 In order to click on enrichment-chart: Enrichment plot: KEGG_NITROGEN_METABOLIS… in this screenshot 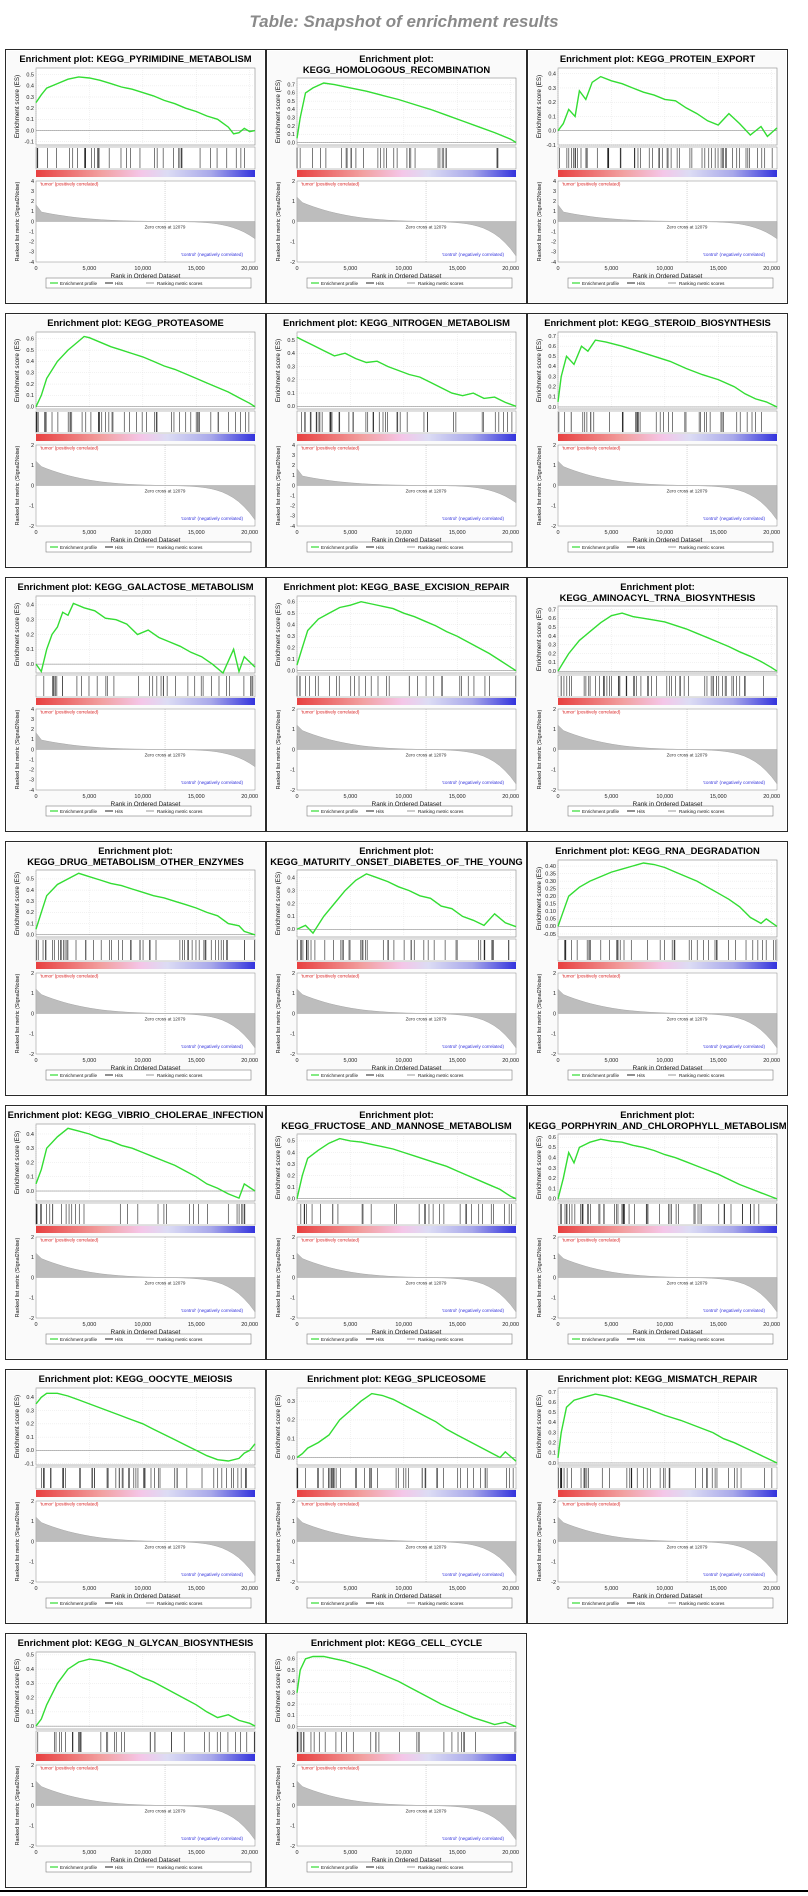, I will do `click(396, 440)`.